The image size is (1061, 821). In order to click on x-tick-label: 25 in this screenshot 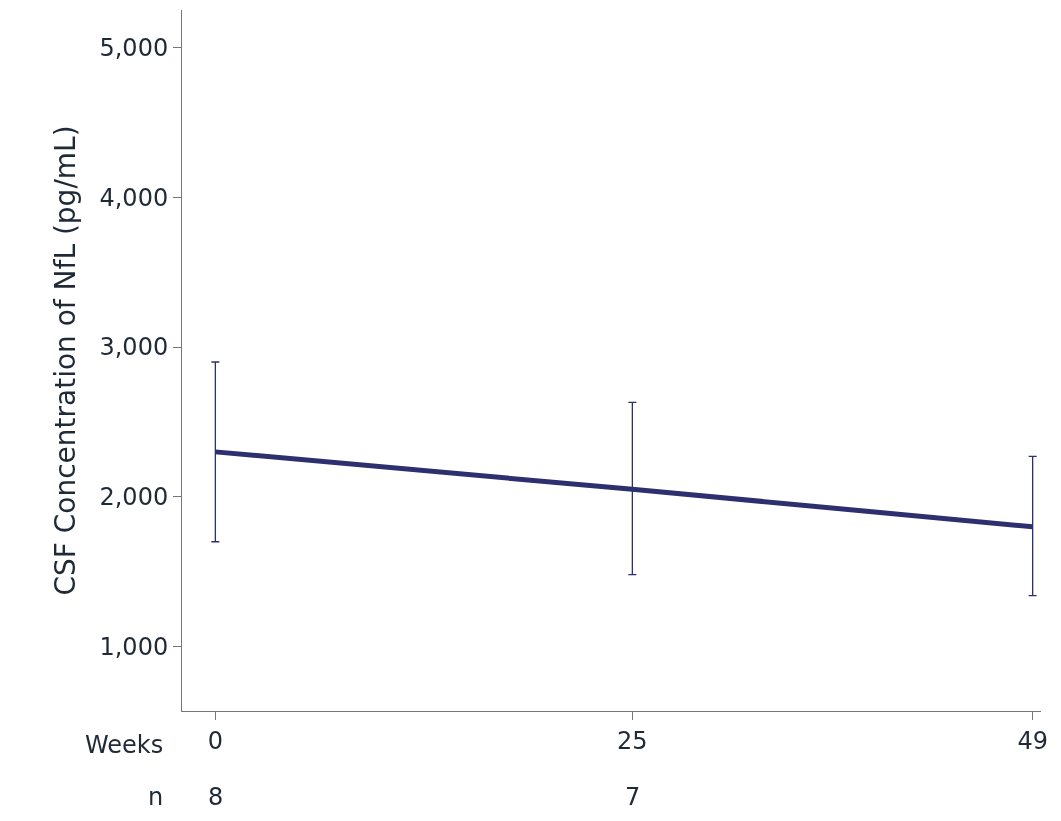, I will do `click(632, 740)`.